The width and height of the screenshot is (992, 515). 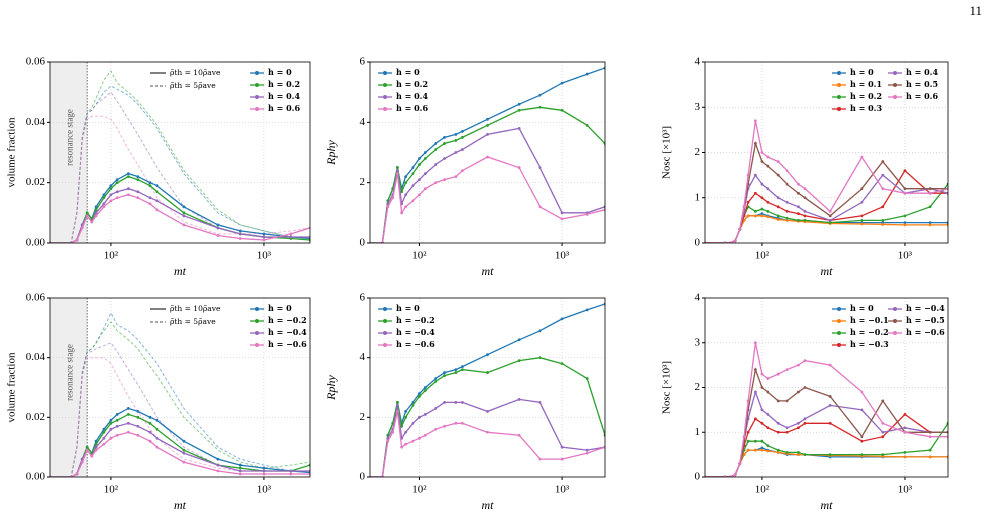 I want to click on dashed-line, so click(x=180, y=399).